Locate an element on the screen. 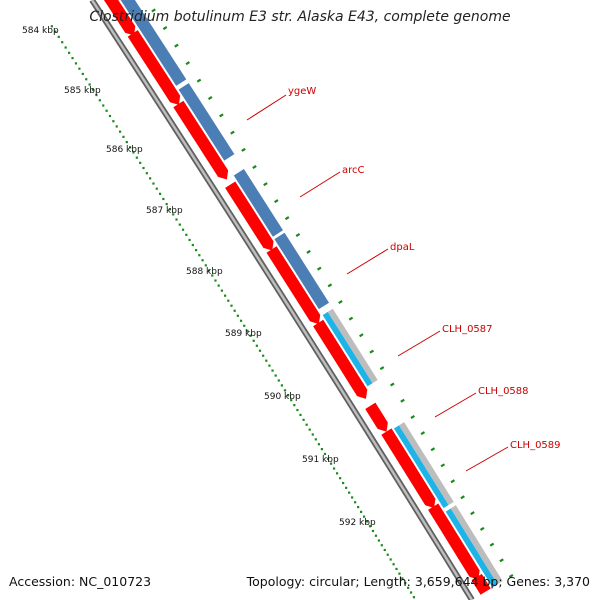 This screenshot has height=600, width=600. accession-text: Accession: NC_010723 is located at coordinates (80, 581).